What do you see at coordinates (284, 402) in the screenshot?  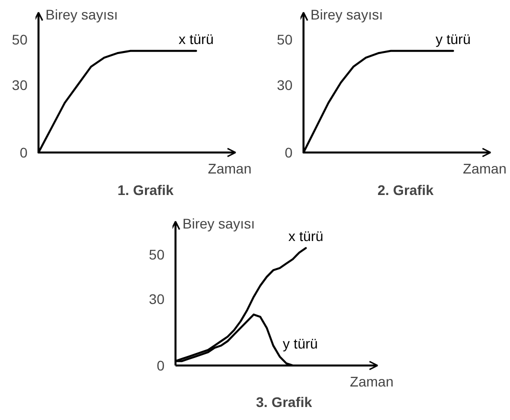 I see `text: 3. Grafik` at bounding box center [284, 402].